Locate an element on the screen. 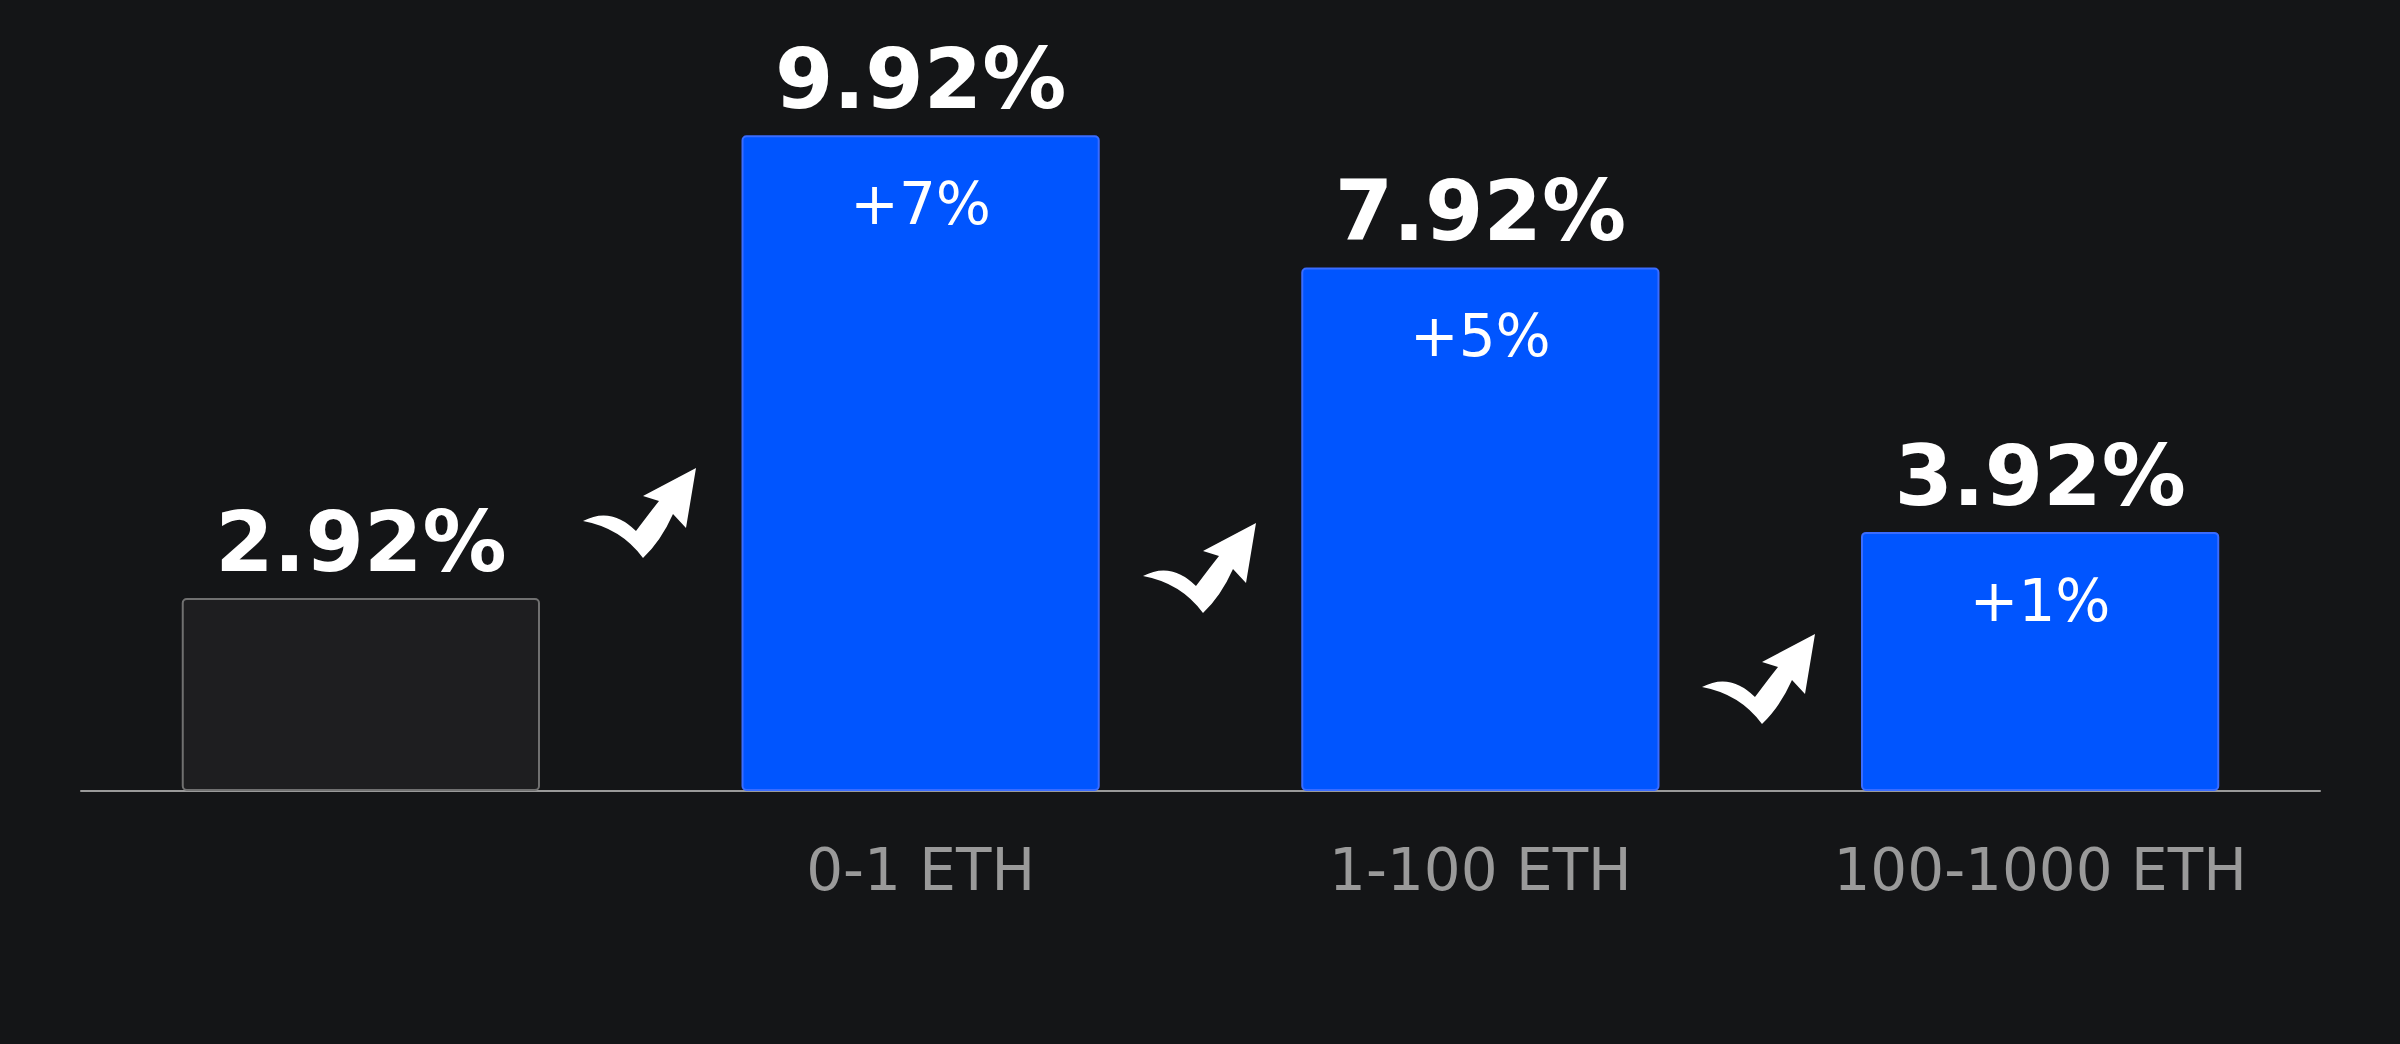 The image size is (2400, 1044). x-tick-label: 1-100 ETH is located at coordinates (1480, 870).